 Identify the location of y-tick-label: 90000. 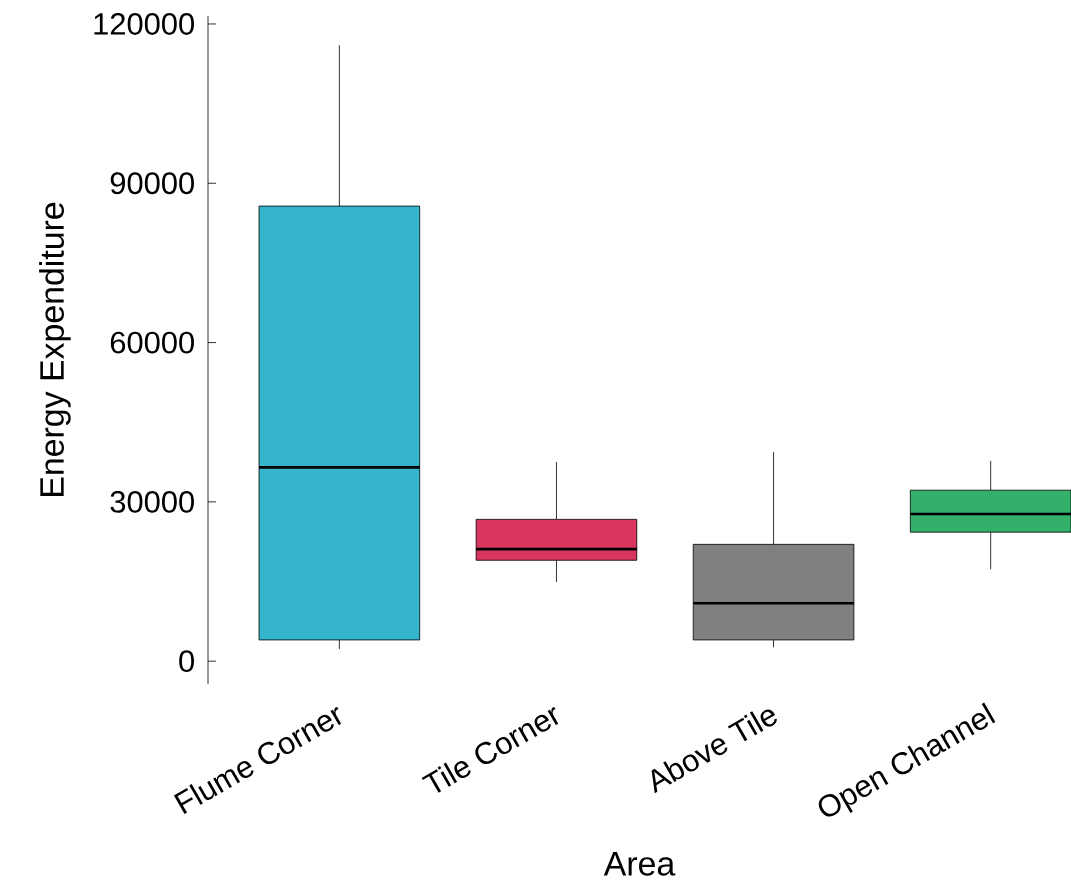
(152, 183).